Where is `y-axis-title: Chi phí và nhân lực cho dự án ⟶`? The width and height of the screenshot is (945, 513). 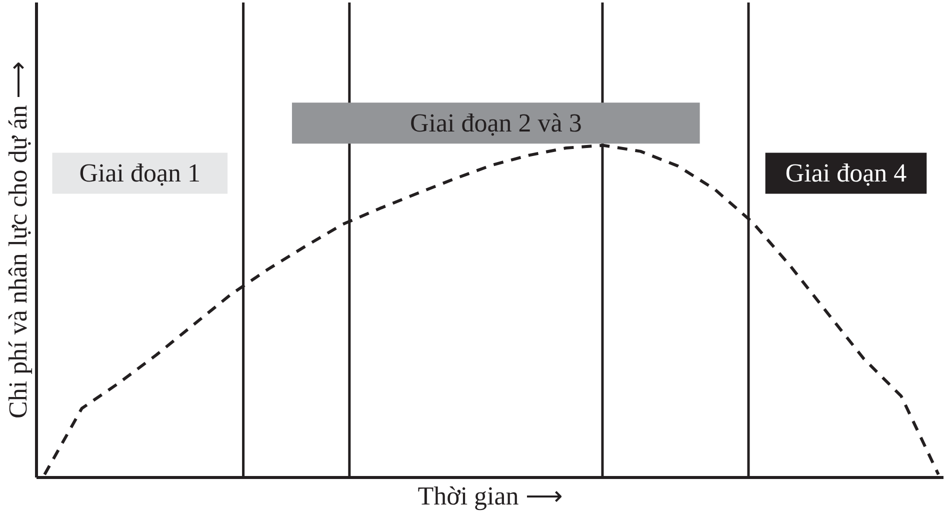
y-axis-title: Chi phí và nhân lực cho dự án ⟶ is located at coordinates (18, 240).